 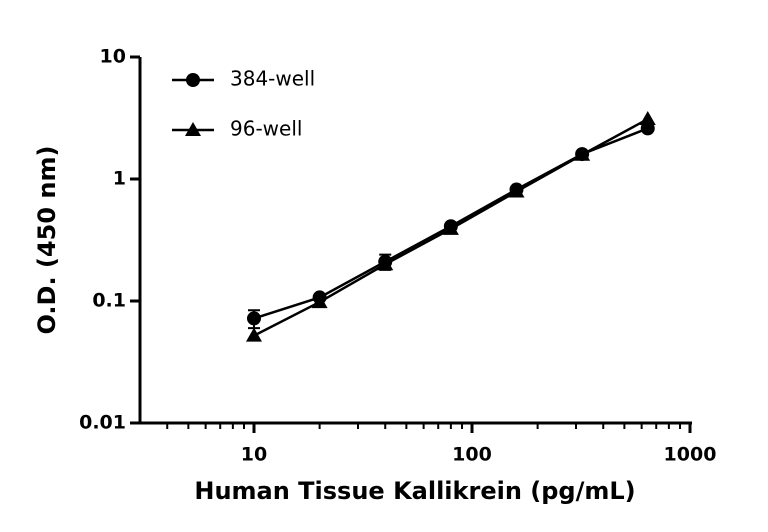 What do you see at coordinates (113, 57) in the screenshot?
I see `y-tick-label: 10` at bounding box center [113, 57].